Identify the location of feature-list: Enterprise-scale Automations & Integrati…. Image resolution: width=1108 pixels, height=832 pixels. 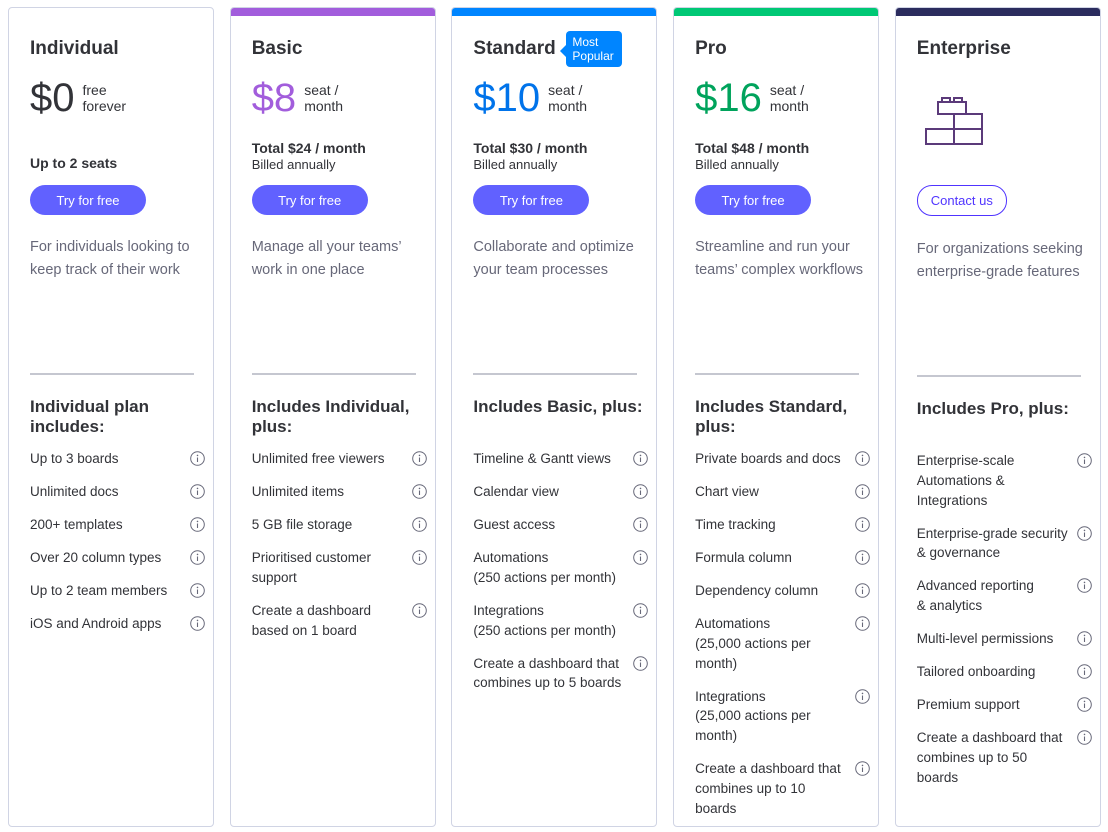
(1004, 626).